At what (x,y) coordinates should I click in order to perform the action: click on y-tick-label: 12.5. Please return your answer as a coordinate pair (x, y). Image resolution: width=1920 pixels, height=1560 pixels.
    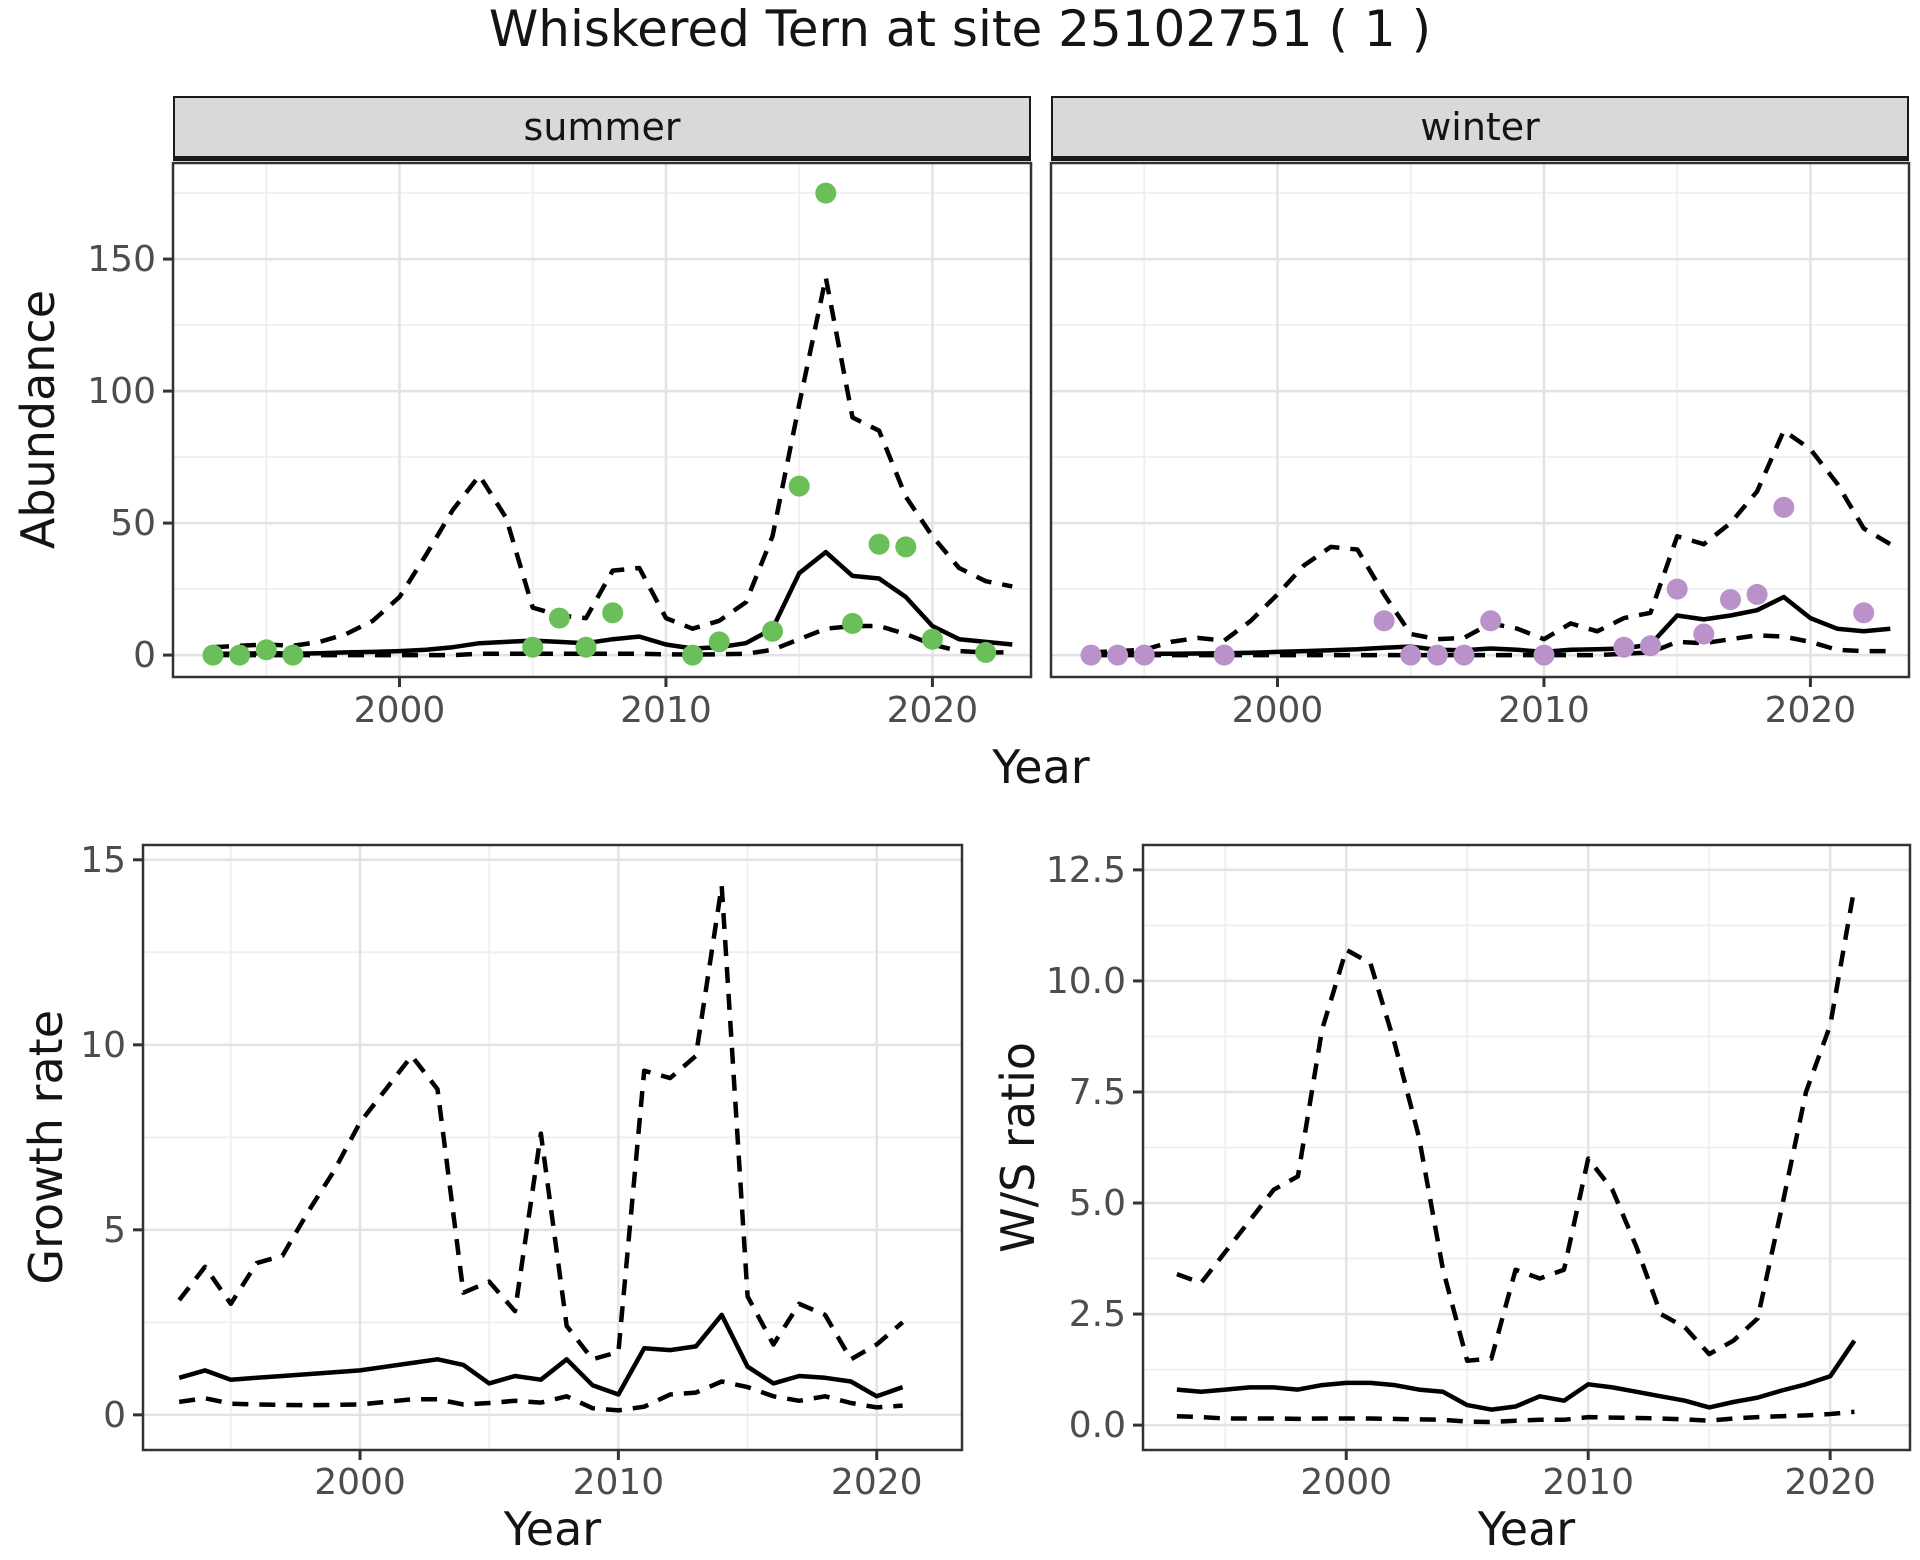
    Looking at the image, I should click on (1086, 870).